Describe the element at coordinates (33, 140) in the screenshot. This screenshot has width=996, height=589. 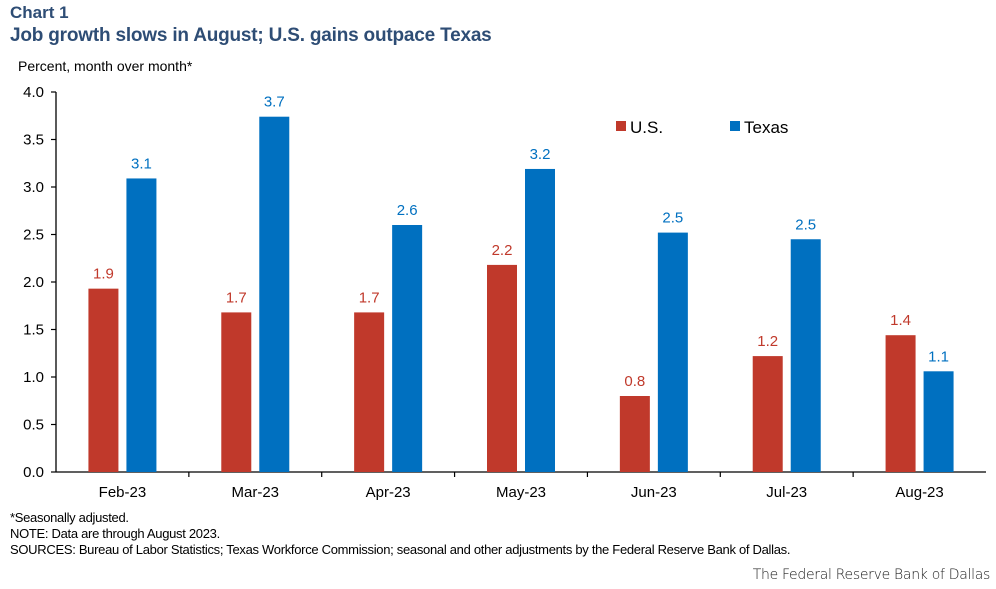
I see `y-tick-label: 3.5` at that location.